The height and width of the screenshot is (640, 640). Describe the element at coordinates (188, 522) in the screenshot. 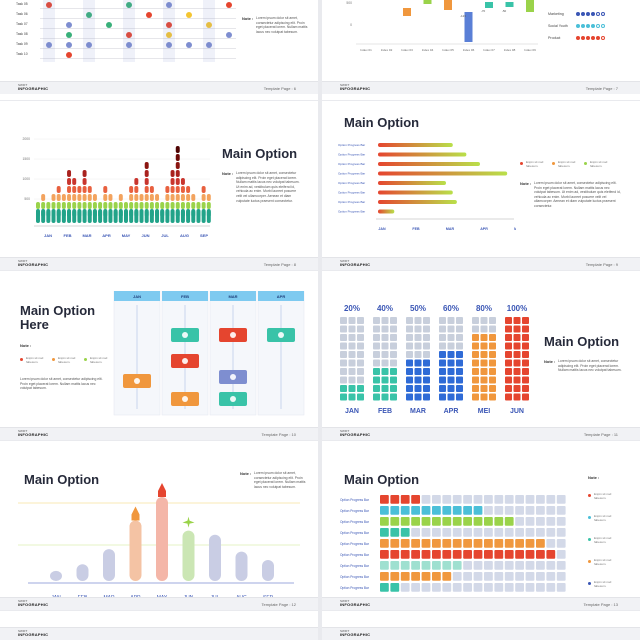

I see `airplane-icon` at that location.